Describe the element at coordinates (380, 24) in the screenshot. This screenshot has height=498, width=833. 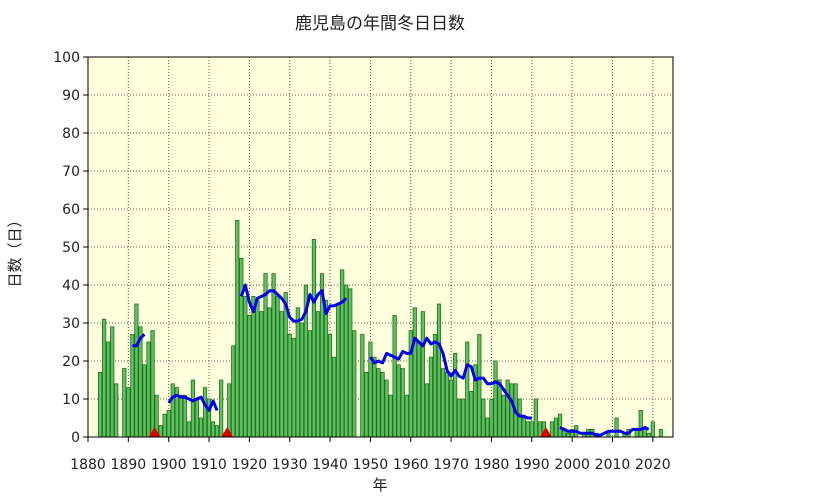
I see `chart-title: 鹿児島の年間冬日日数` at that location.